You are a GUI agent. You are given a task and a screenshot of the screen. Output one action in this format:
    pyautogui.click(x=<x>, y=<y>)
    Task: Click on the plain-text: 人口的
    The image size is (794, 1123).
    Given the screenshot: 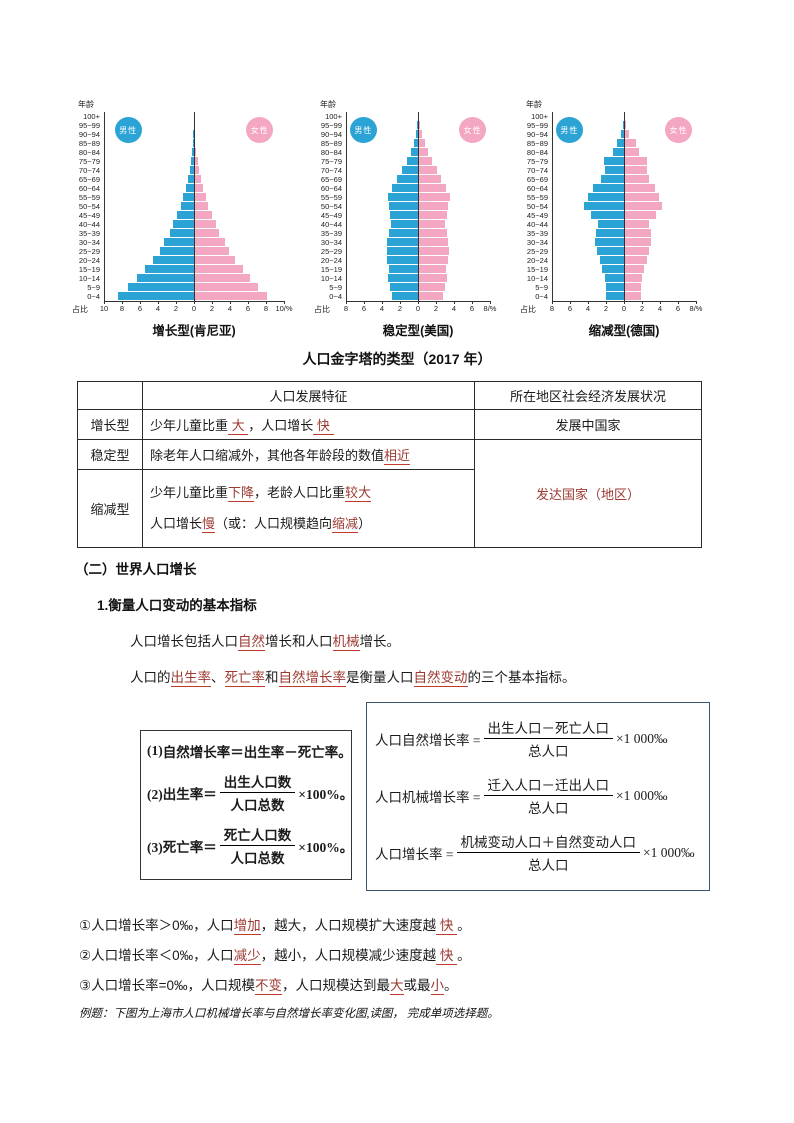 What is the action you would take?
    pyautogui.click(x=150, y=677)
    